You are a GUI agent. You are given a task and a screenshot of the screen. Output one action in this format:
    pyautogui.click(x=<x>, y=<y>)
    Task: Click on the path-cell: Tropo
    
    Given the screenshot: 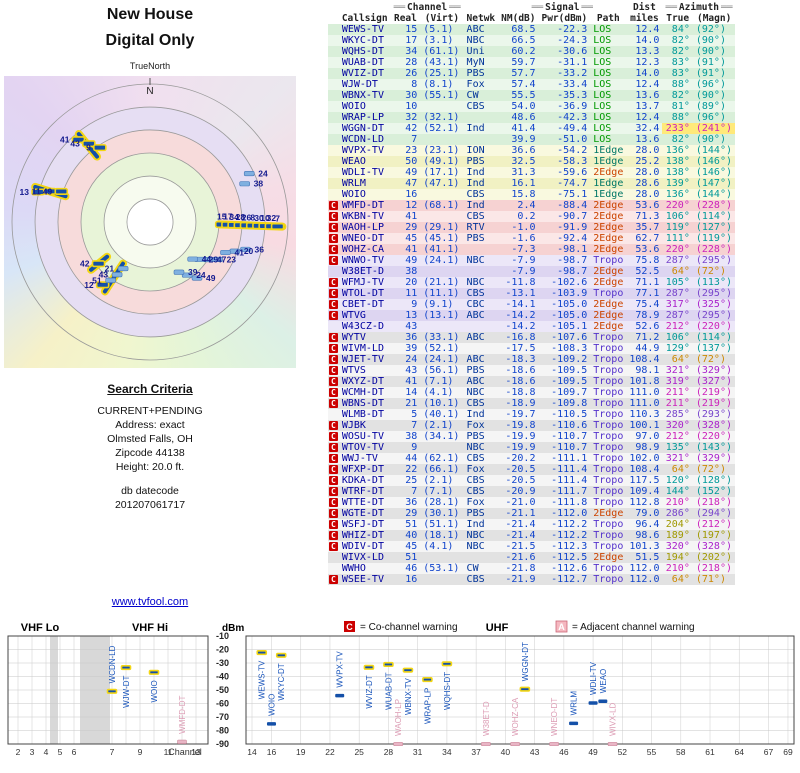 What is the action you would take?
    pyautogui.click(x=608, y=414)
    